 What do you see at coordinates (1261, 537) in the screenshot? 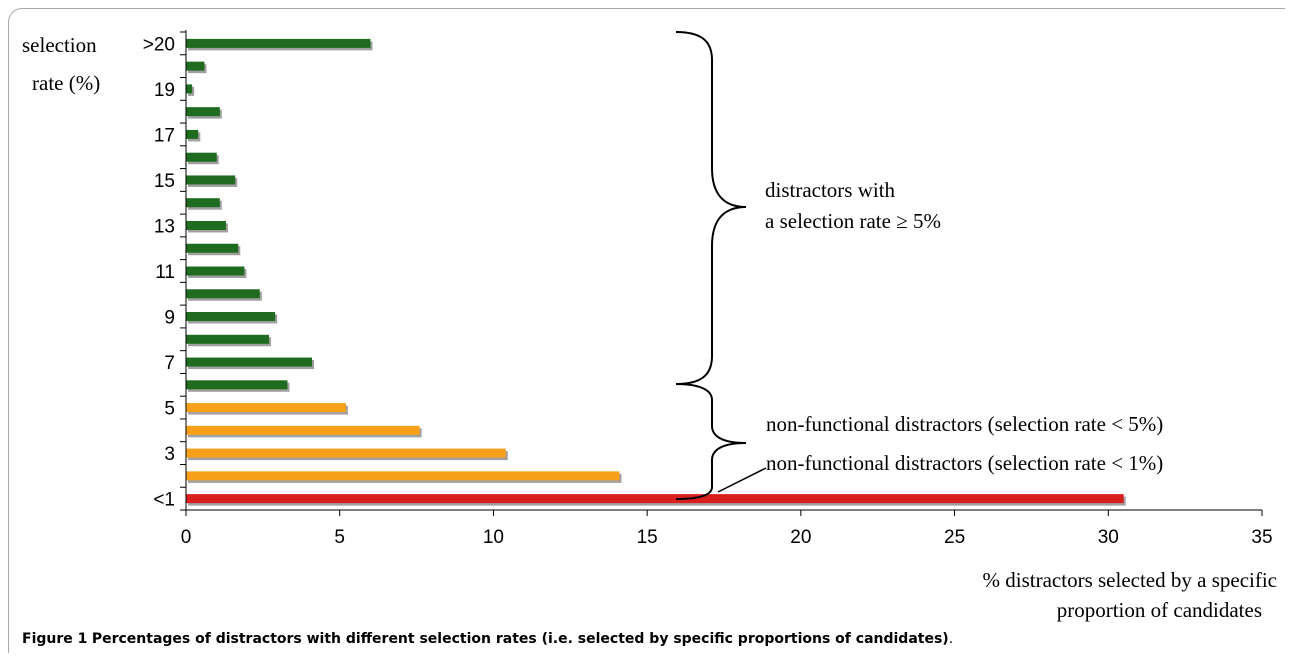
I see `x-tick-label: 35` at bounding box center [1261, 537].